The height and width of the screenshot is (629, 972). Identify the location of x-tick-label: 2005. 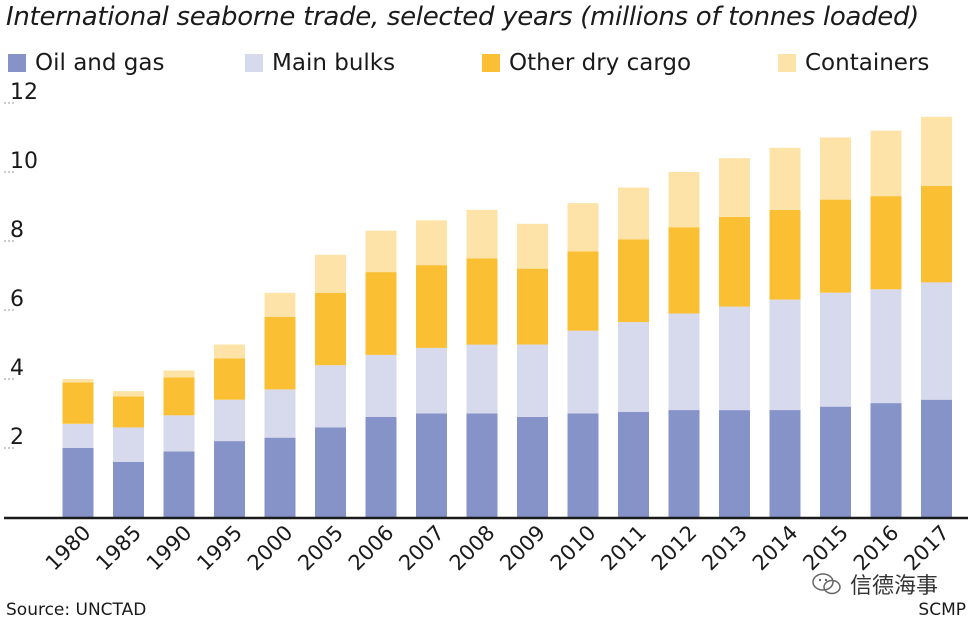
(320, 548).